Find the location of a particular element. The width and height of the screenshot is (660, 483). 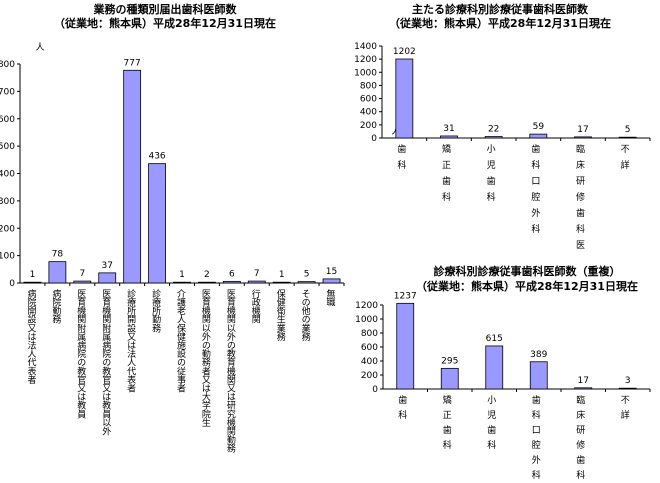

chart1-value-label: 78 is located at coordinates (58, 255).